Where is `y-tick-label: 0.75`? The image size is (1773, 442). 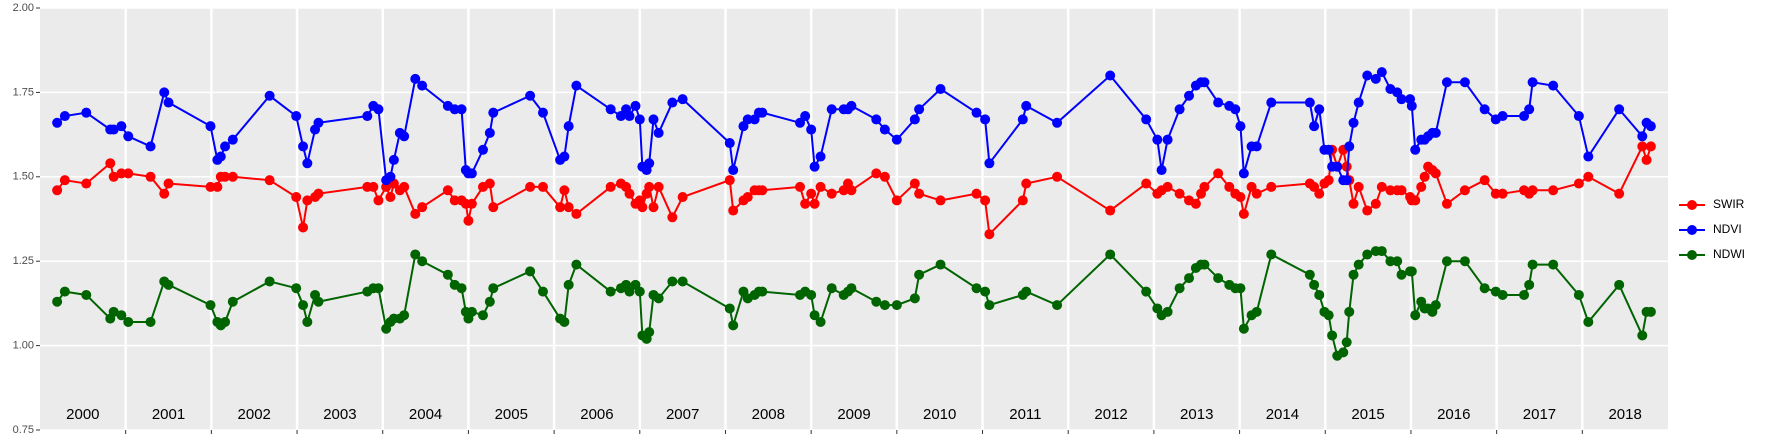
y-tick-label: 0.75 is located at coordinates (23, 430).